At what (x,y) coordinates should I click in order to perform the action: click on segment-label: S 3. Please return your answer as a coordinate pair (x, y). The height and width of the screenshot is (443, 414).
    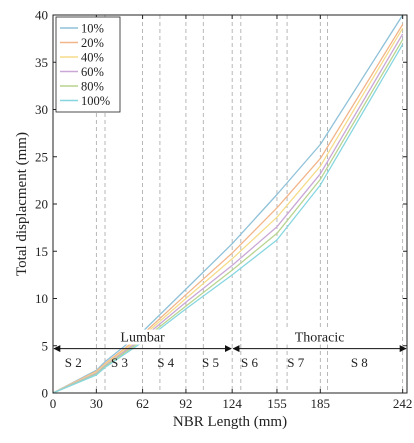
    Looking at the image, I should click on (119, 362).